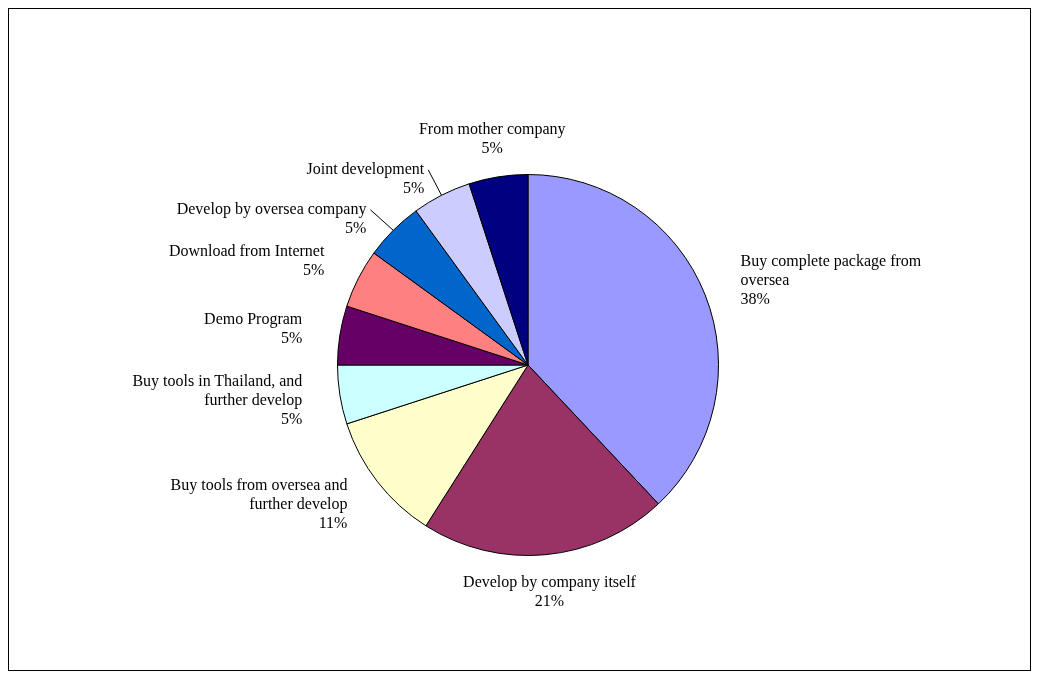 The image size is (1039, 679). I want to click on data-label: 38%, so click(755, 299).